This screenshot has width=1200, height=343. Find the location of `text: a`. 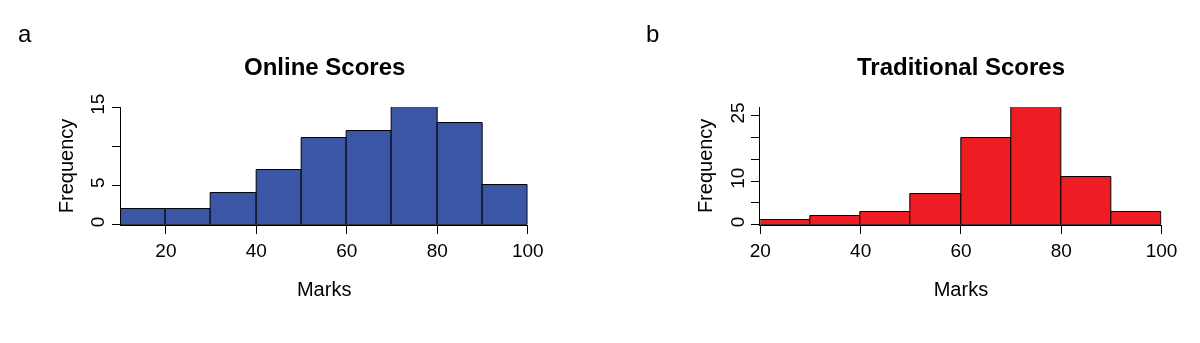

text: a is located at coordinates (25, 33).